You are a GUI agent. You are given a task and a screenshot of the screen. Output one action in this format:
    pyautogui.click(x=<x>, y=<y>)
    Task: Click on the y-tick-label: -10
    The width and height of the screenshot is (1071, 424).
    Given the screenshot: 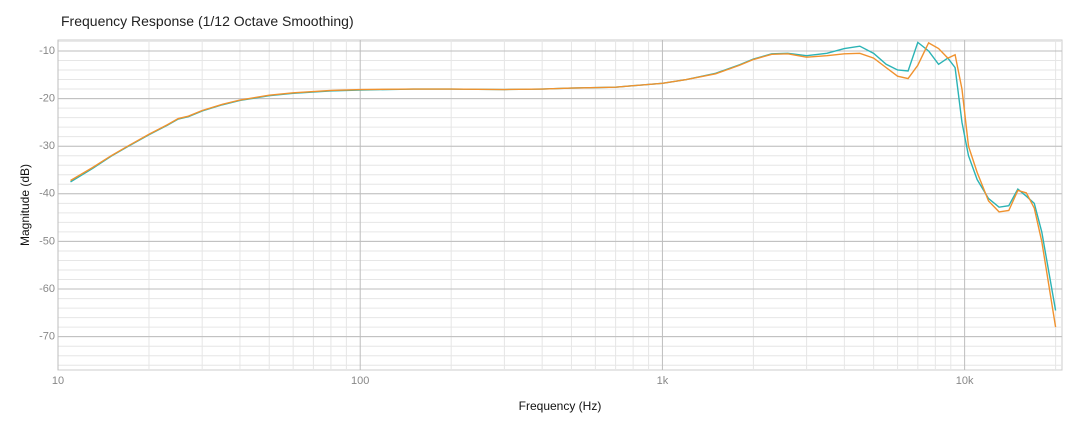 What is the action you would take?
    pyautogui.click(x=47, y=51)
    